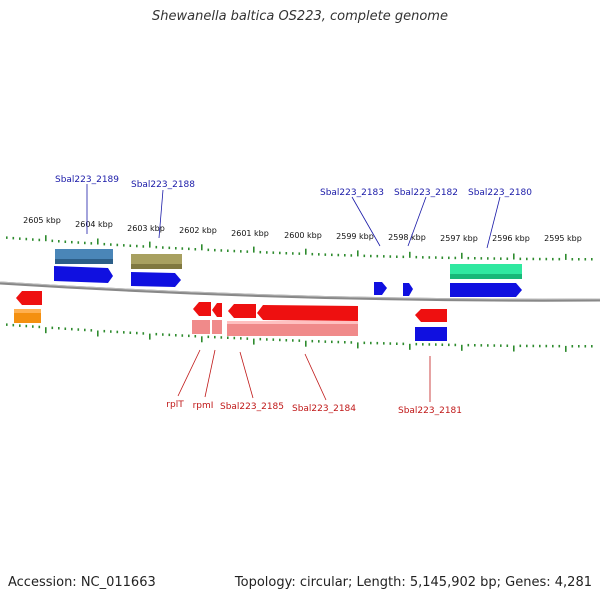  I want to click on bottom-strand-genes, so click(231, 306).